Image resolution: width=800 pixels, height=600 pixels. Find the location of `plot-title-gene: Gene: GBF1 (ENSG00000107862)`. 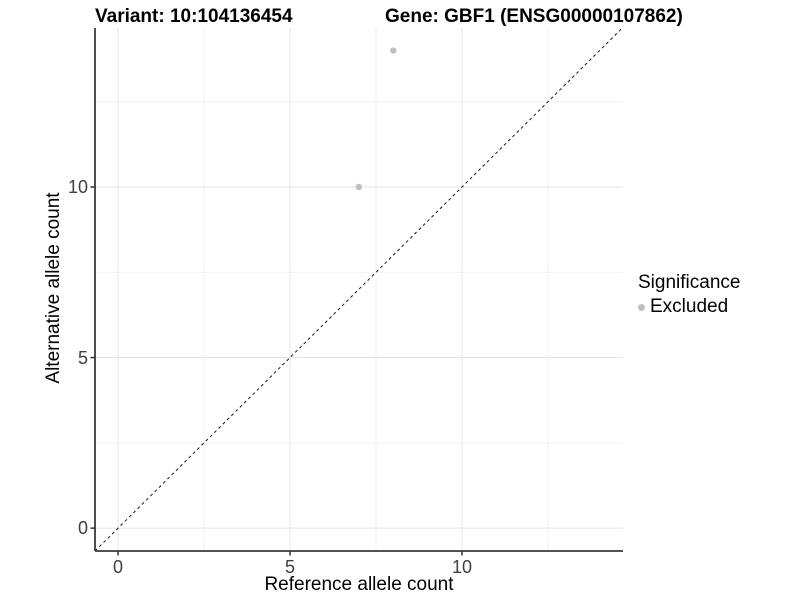

plot-title-gene: Gene: GBF1 (ENSG00000107862) is located at coordinates (534, 16).